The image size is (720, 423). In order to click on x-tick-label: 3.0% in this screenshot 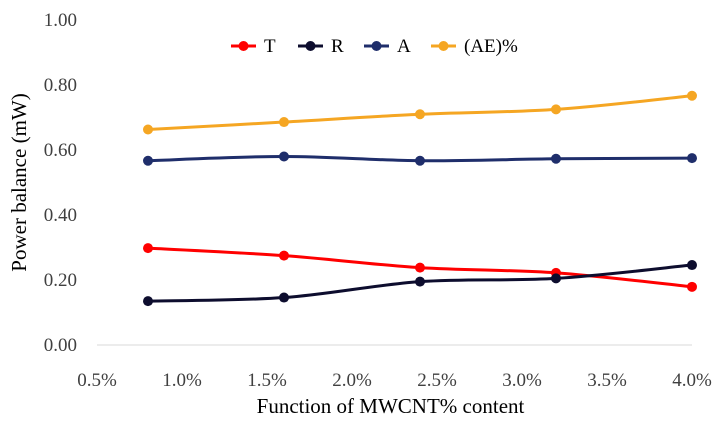, I will do `click(522, 380)`.